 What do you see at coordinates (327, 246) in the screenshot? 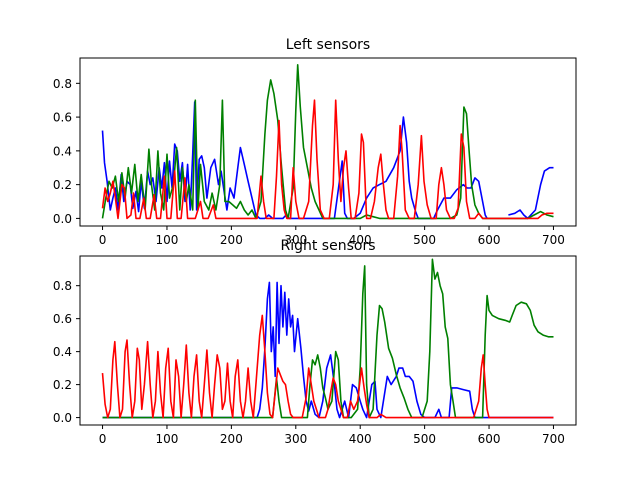
I see `right-sensors-title: Right sensors` at bounding box center [327, 246].